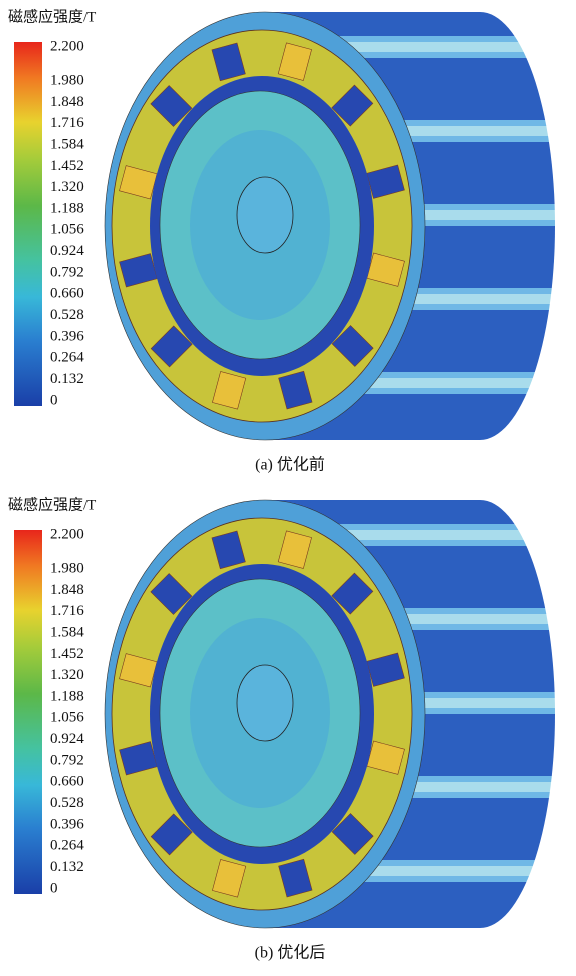 This screenshot has height=976, width=576. Describe the element at coordinates (290, 953) in the screenshot. I see `caption: (b) 优化后` at that location.